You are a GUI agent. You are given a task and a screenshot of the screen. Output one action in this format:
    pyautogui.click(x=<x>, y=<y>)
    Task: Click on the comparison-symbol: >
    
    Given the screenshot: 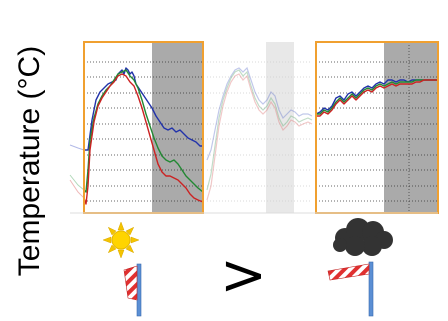 What is the action you would take?
    pyautogui.click(x=243, y=275)
    